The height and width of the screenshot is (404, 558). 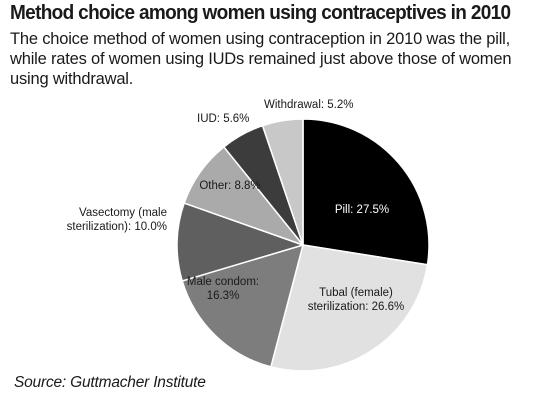 I want to click on pie-slice-male-condom, so click(x=242, y=306).